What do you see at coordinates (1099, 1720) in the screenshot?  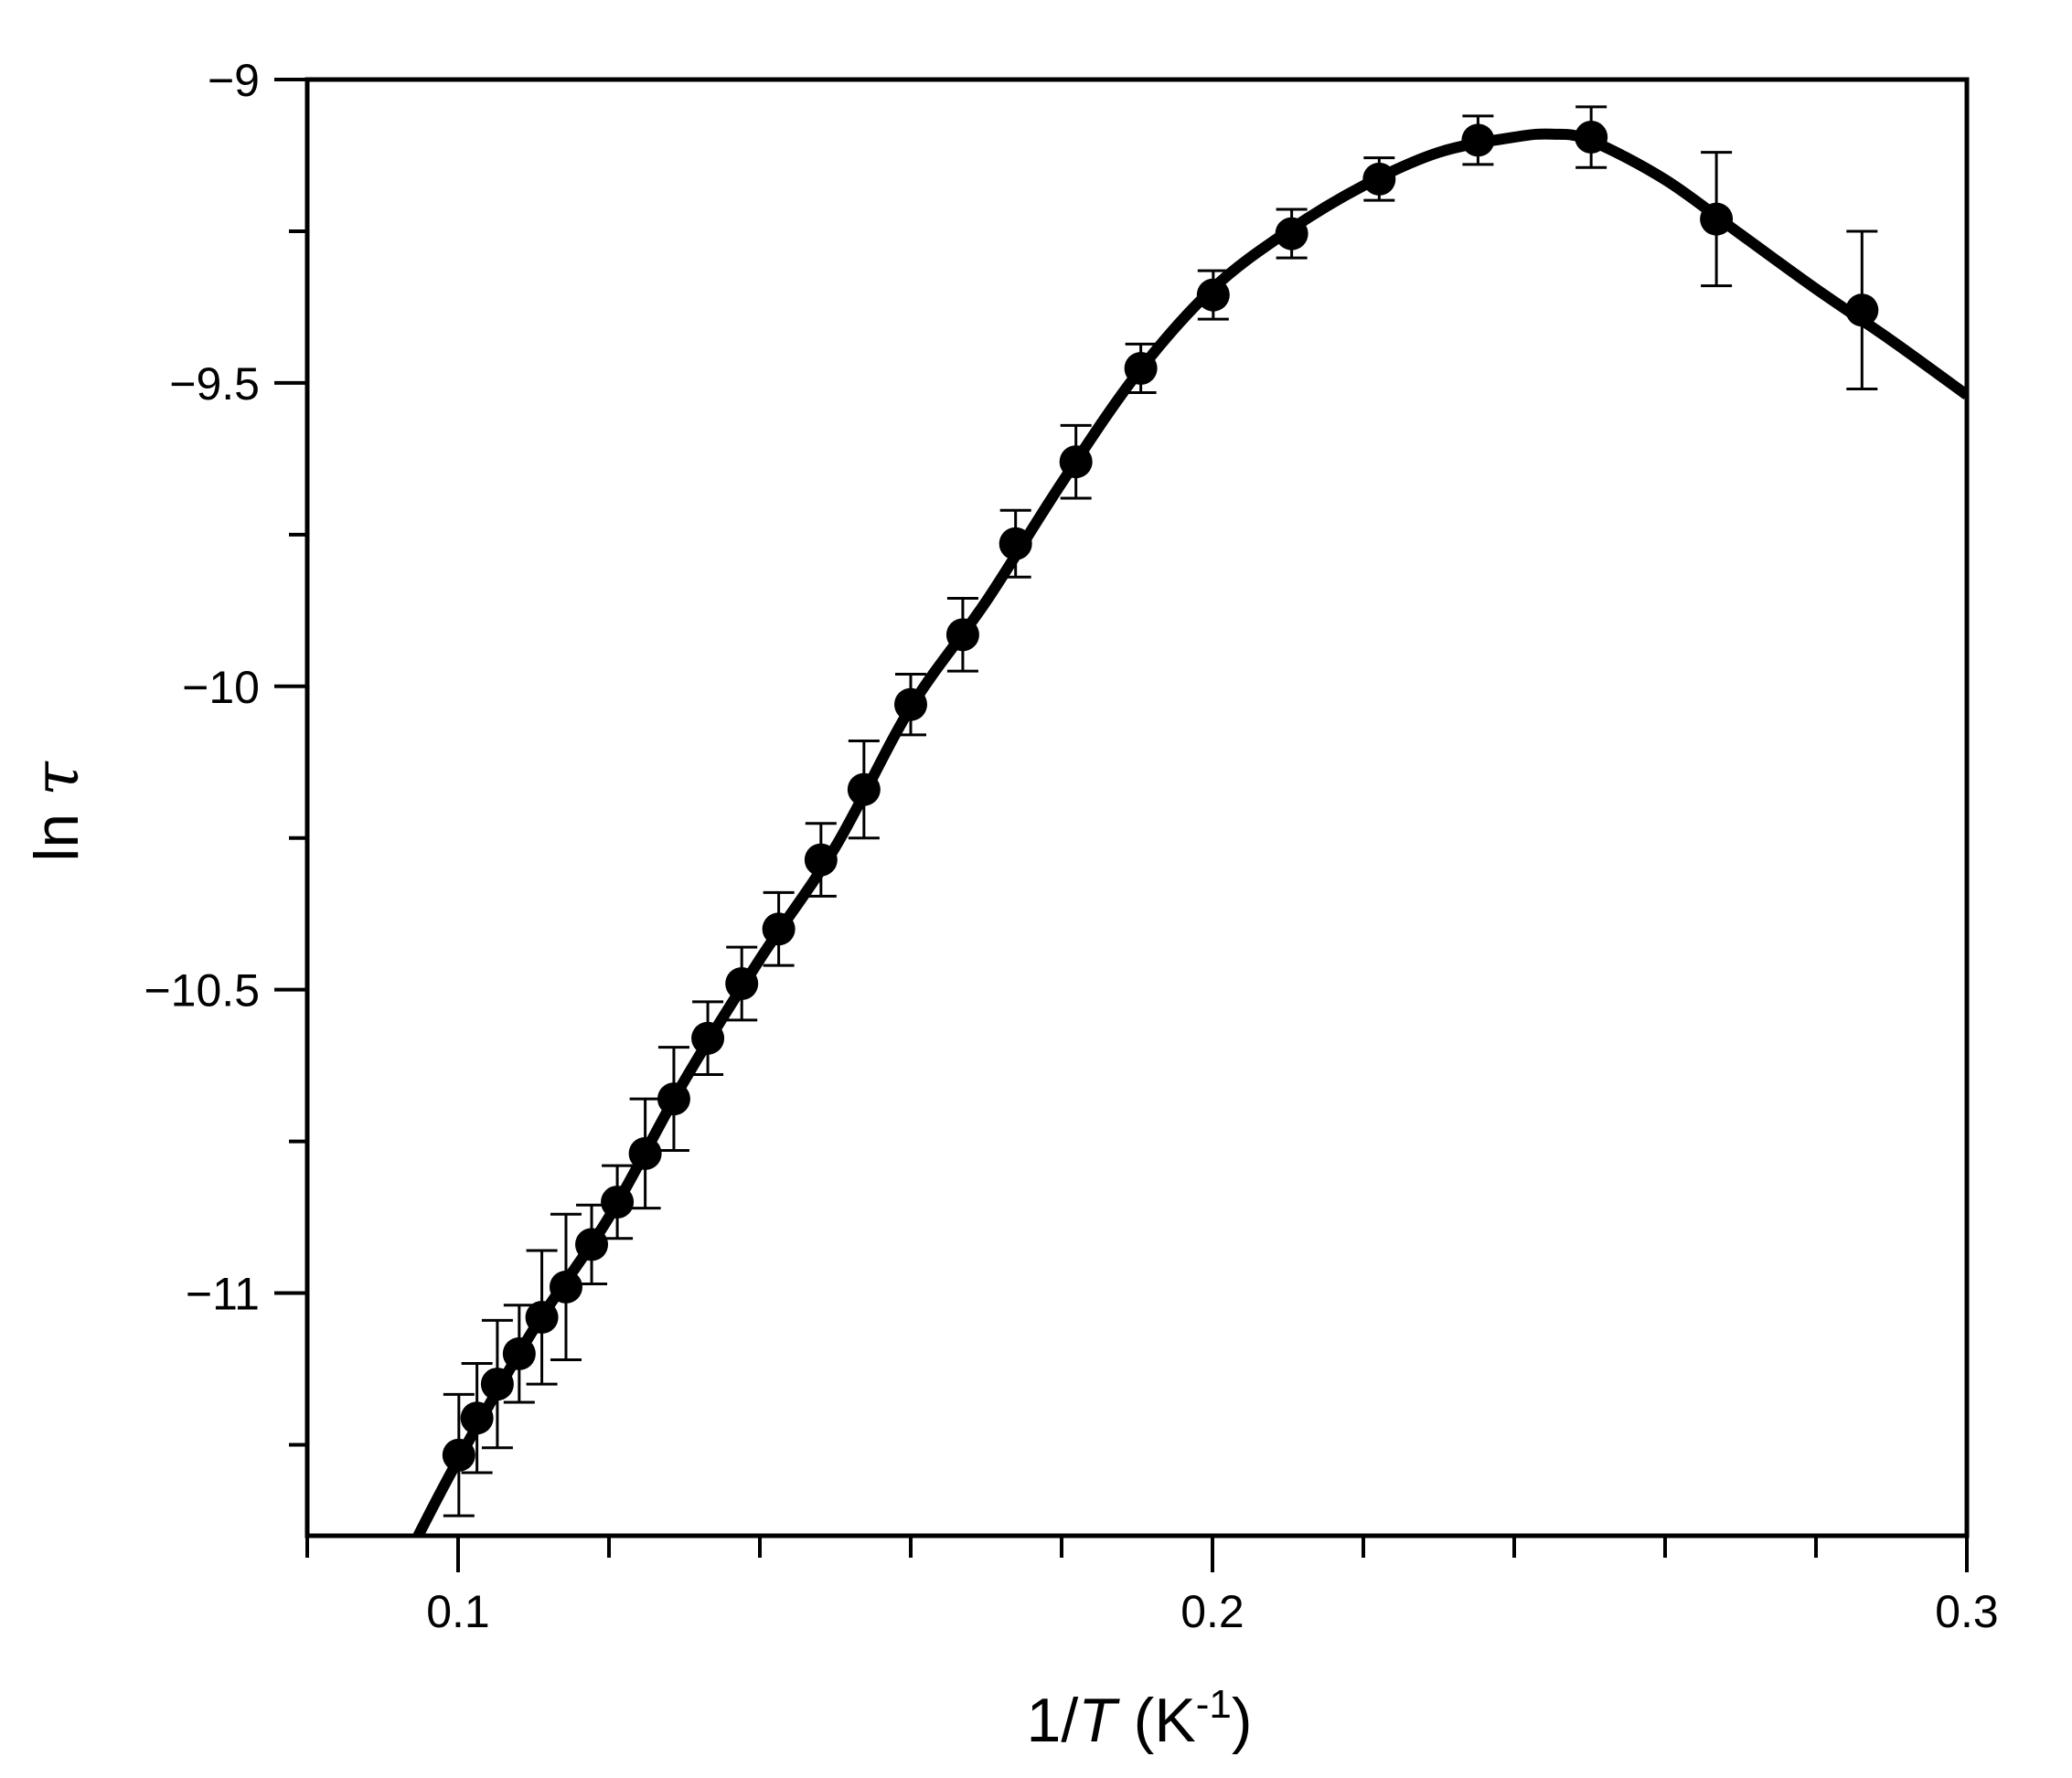 I see `x-axis-title-variable: T` at bounding box center [1099, 1720].